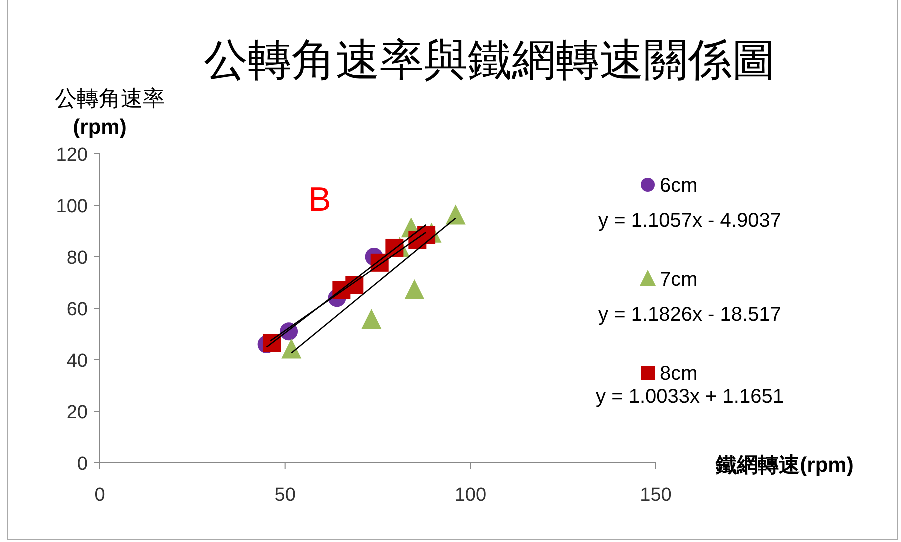  Describe the element at coordinates (690, 315) in the screenshot. I see `annotation: y = 1.1826x - 18.517` at that location.